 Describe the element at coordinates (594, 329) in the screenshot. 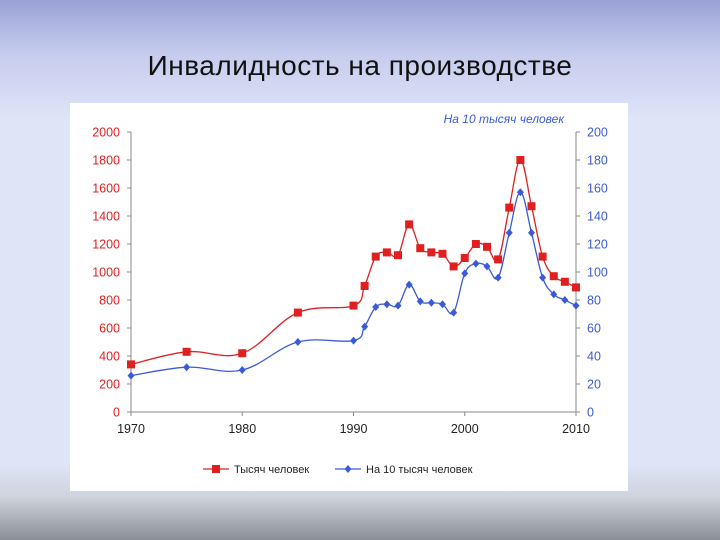

I see `y-right-tick-label: 60` at that location.